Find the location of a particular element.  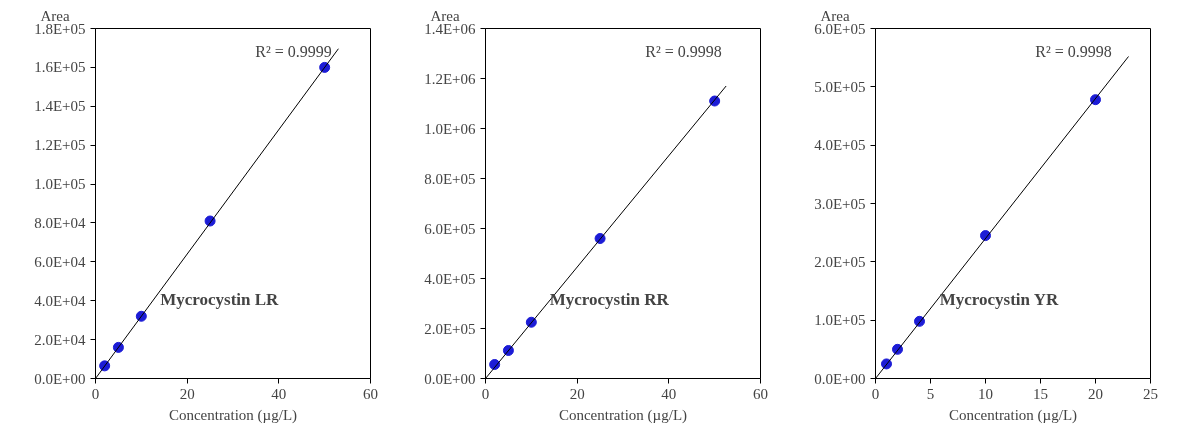

annotation: R² = 0.9999 is located at coordinates (293, 51).